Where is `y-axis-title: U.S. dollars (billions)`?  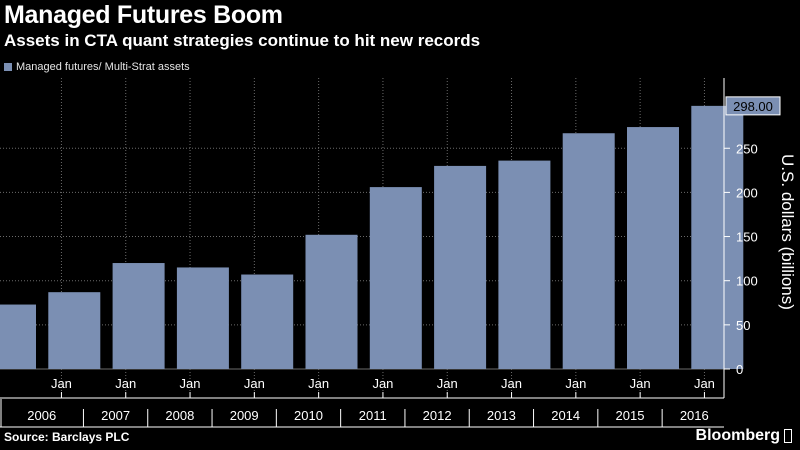 y-axis-title: U.S. dollars (billions) is located at coordinates (787, 232).